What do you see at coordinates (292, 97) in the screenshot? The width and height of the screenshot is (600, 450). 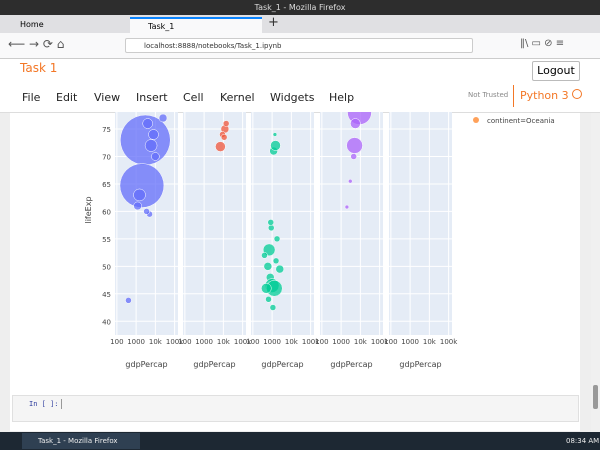 I see `menu: Widgets` at bounding box center [292, 97].